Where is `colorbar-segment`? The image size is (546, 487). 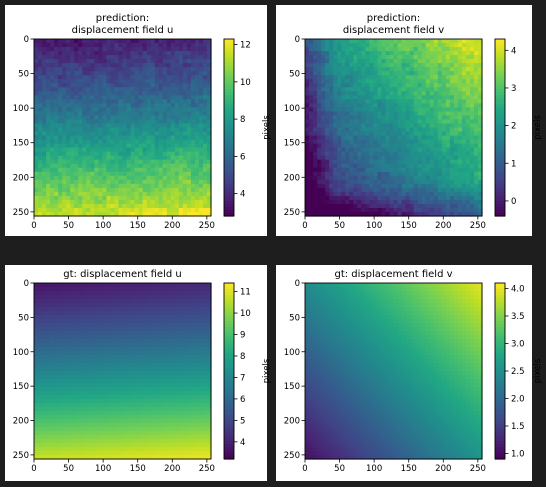 colorbar-segment is located at coordinates (229, 170).